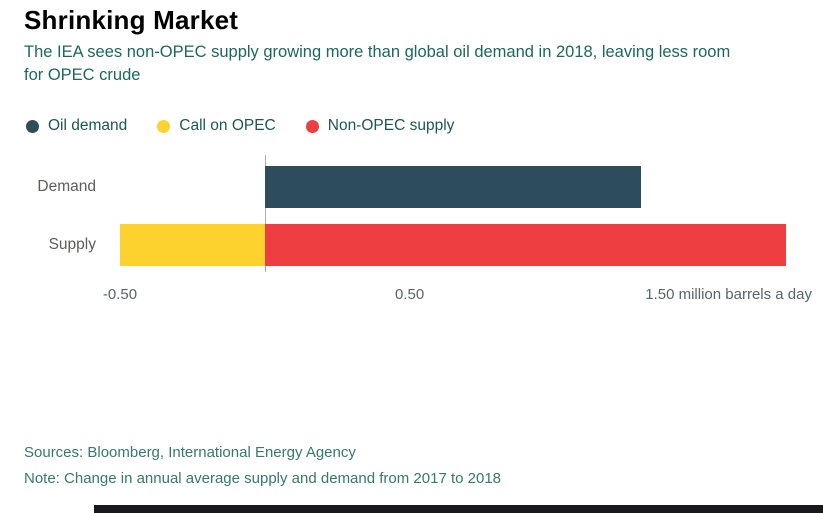  I want to click on bar-supply-call-on-opec, so click(192, 245).